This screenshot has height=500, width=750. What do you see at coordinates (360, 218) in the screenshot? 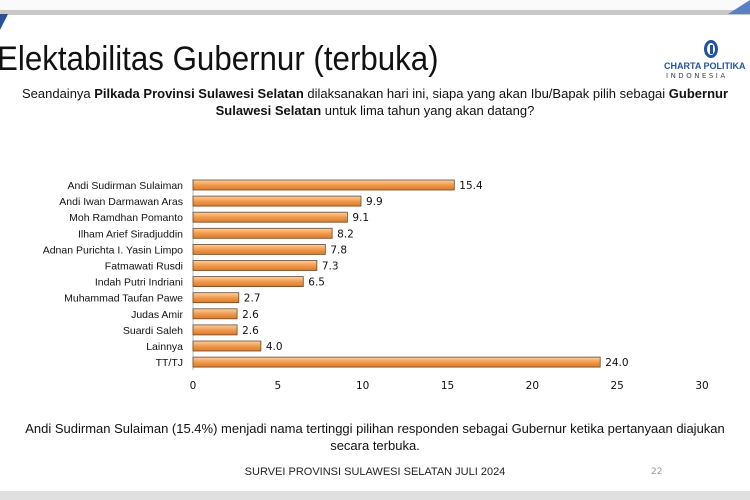
I see `value-label: 9.1` at bounding box center [360, 218].